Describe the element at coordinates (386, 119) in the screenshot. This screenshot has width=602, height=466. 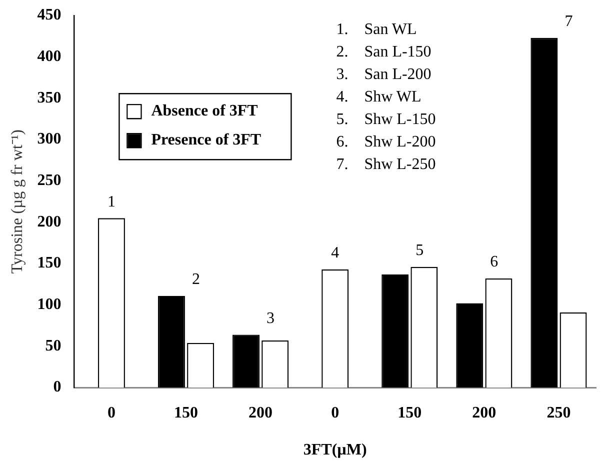
I see `annotation: 5. Shw L-150` at that location.